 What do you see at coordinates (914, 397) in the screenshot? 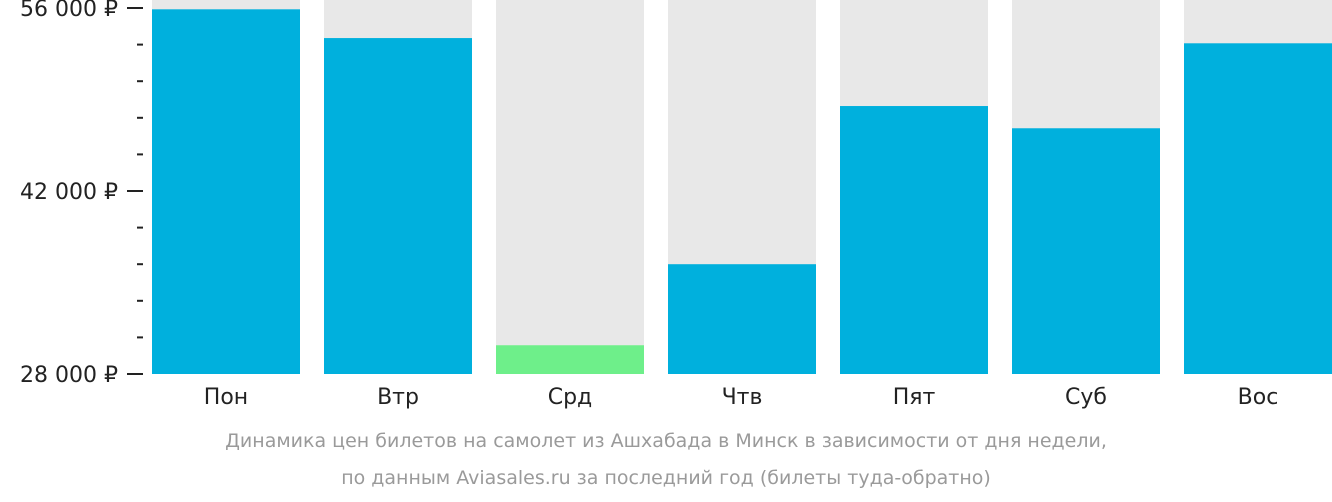
I see `x-tick-label: Пят` at bounding box center [914, 397].